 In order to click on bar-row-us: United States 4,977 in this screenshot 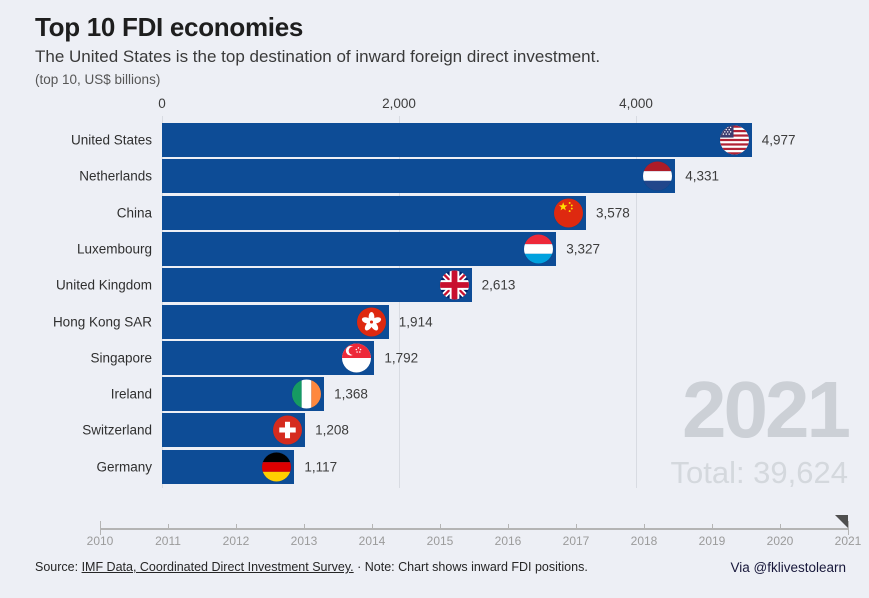, I will do `click(466, 140)`.